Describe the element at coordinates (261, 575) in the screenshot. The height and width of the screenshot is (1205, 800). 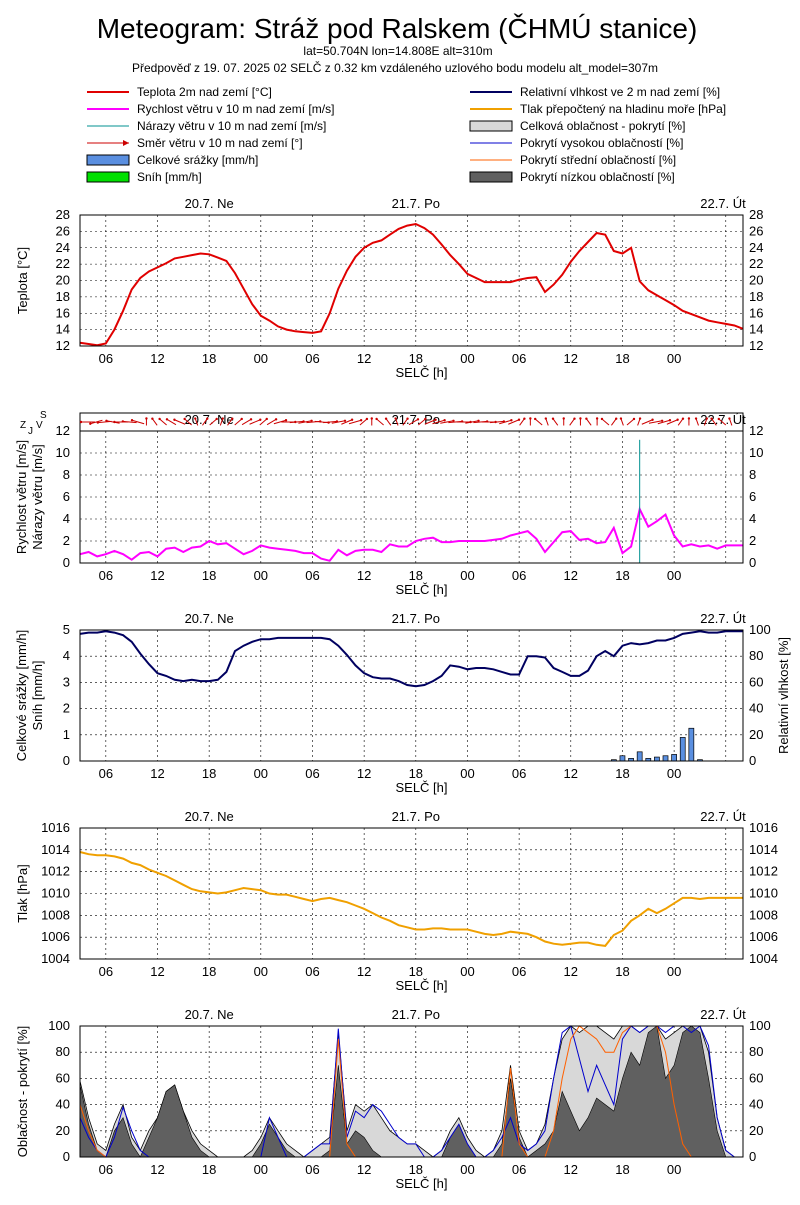
I see `wind-xtick-label: 00` at that location.